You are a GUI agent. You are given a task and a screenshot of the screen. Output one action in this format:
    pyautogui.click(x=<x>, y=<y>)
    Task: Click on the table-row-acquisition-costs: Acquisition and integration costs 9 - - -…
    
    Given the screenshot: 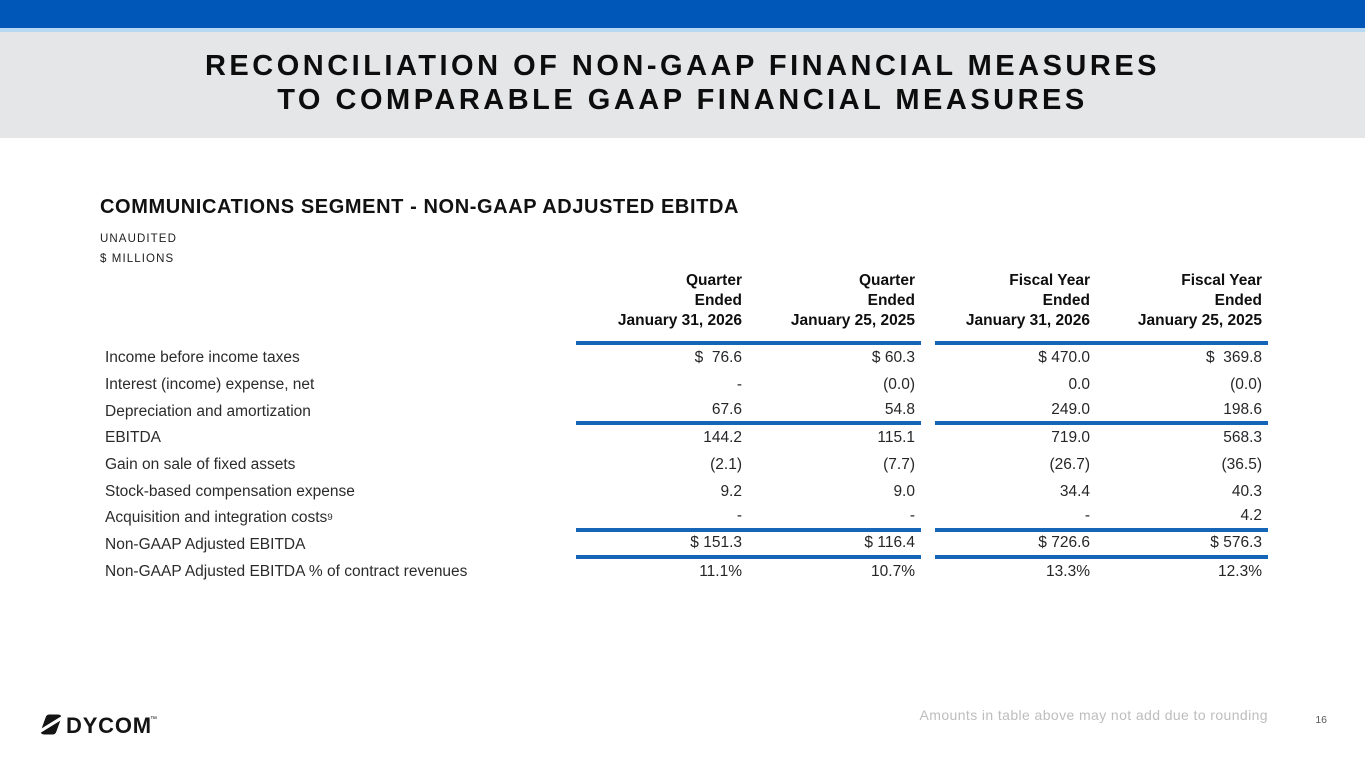 What is the action you would take?
    pyautogui.click(x=685, y=518)
    